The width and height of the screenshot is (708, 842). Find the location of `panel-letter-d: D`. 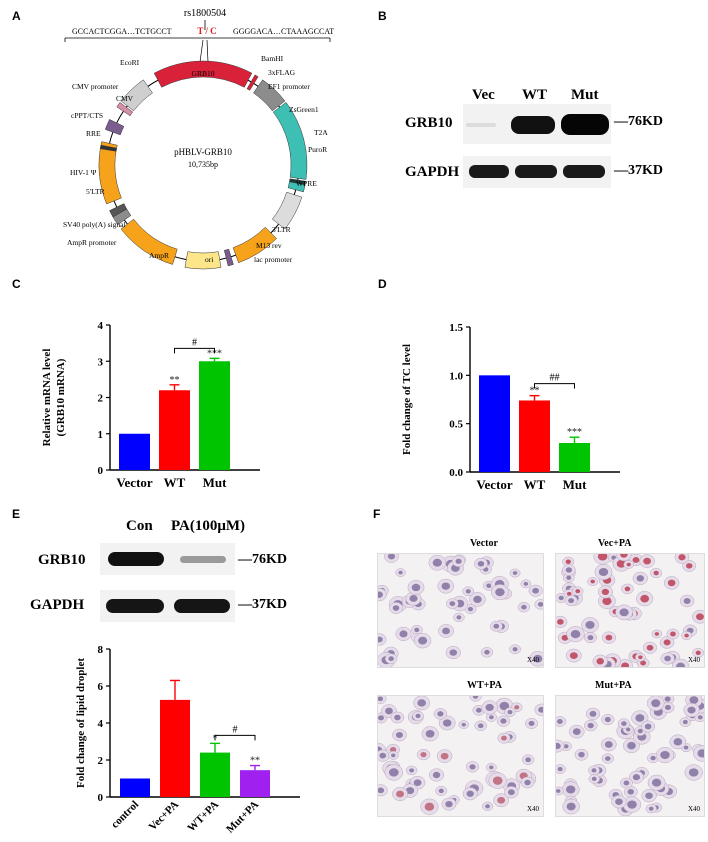

panel-letter-d: D is located at coordinates (382, 284).